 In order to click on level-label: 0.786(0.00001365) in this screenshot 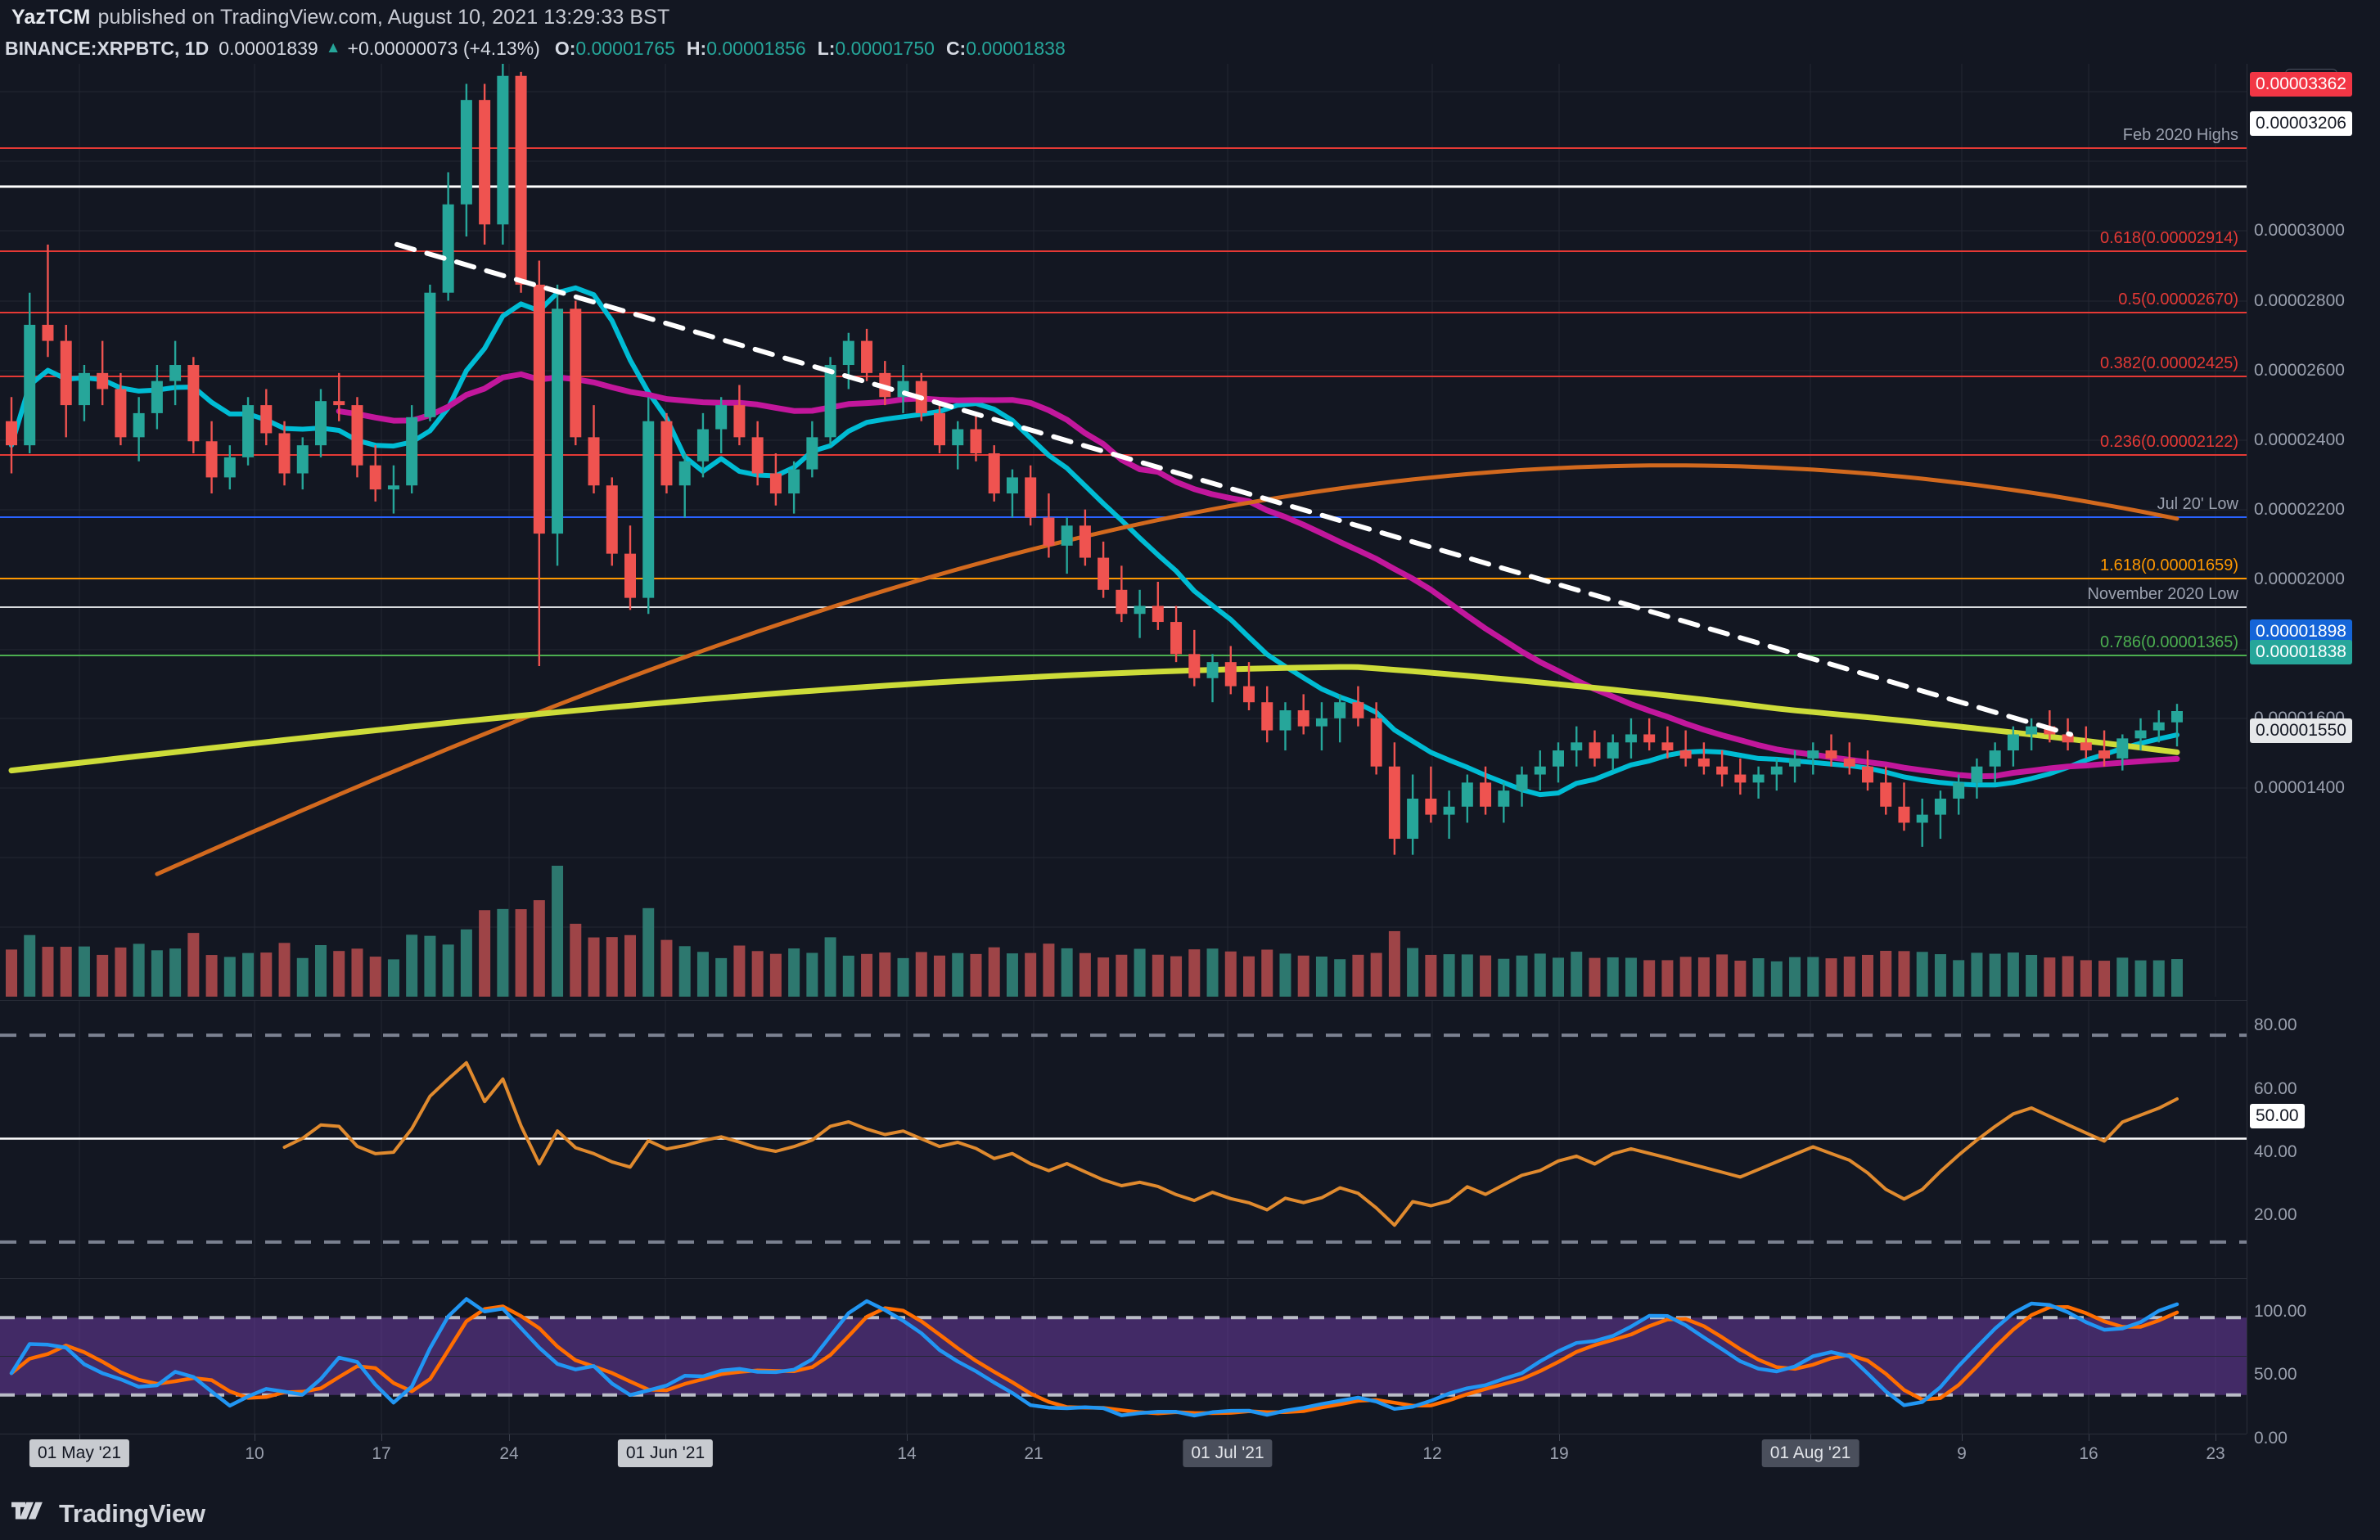, I will do `click(2168, 642)`.